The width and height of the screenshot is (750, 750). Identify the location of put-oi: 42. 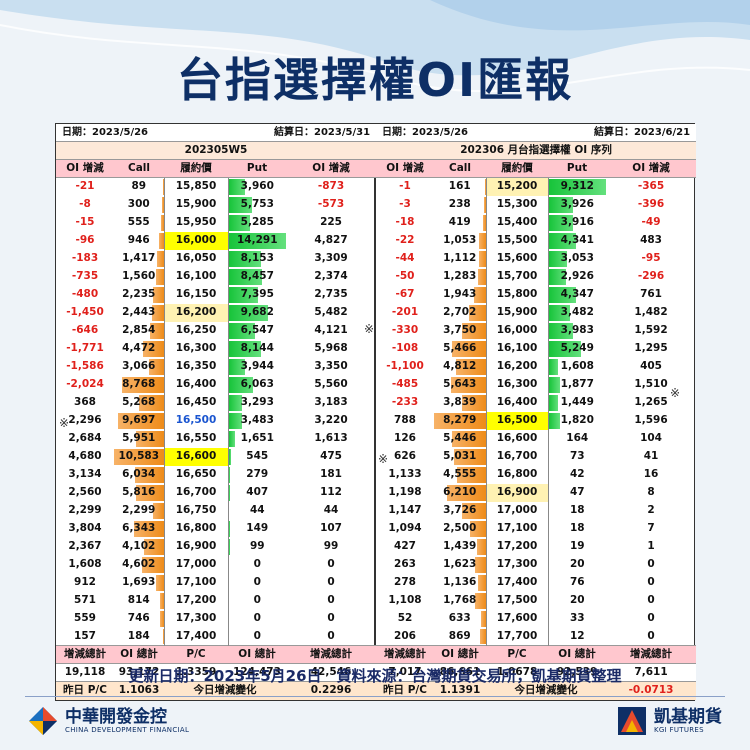
(577, 475).